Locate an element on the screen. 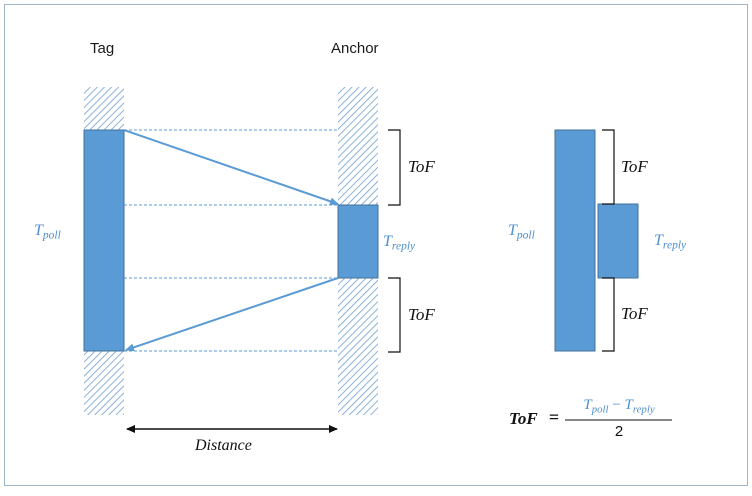  reply-bar-compact is located at coordinates (618, 241).